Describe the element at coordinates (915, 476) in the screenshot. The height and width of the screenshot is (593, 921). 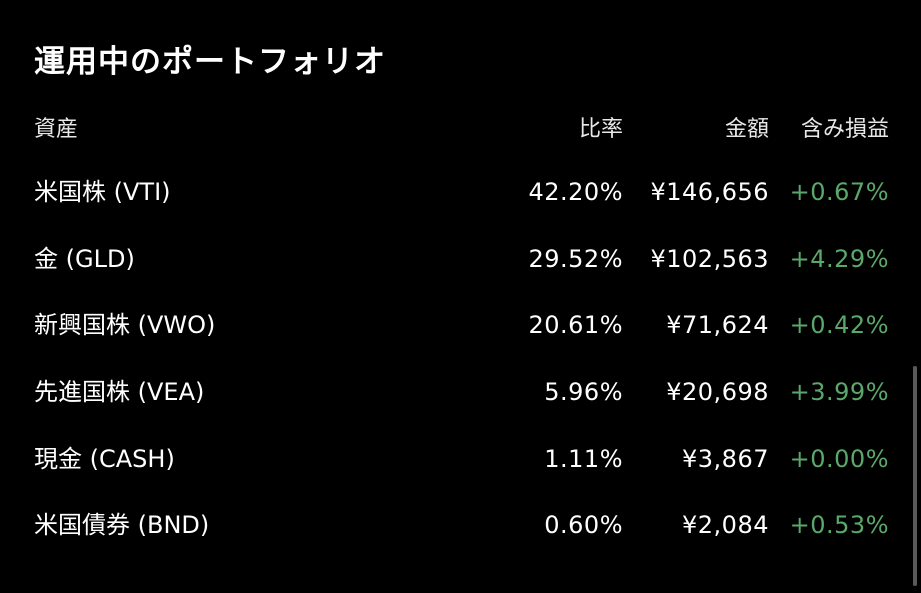
I see `vertical-scrollbar` at that location.